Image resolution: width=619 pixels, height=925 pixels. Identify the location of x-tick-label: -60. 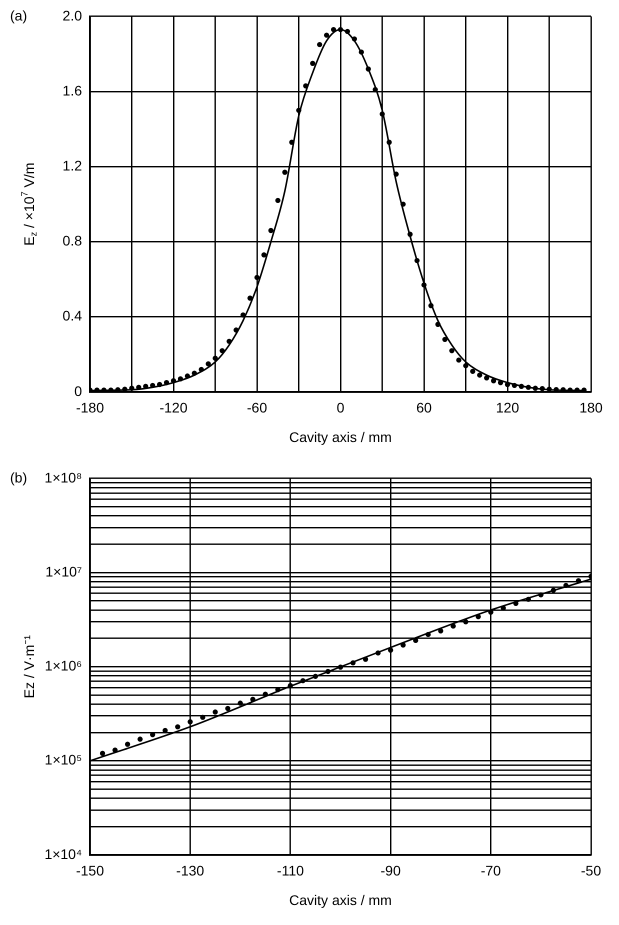
(257, 407).